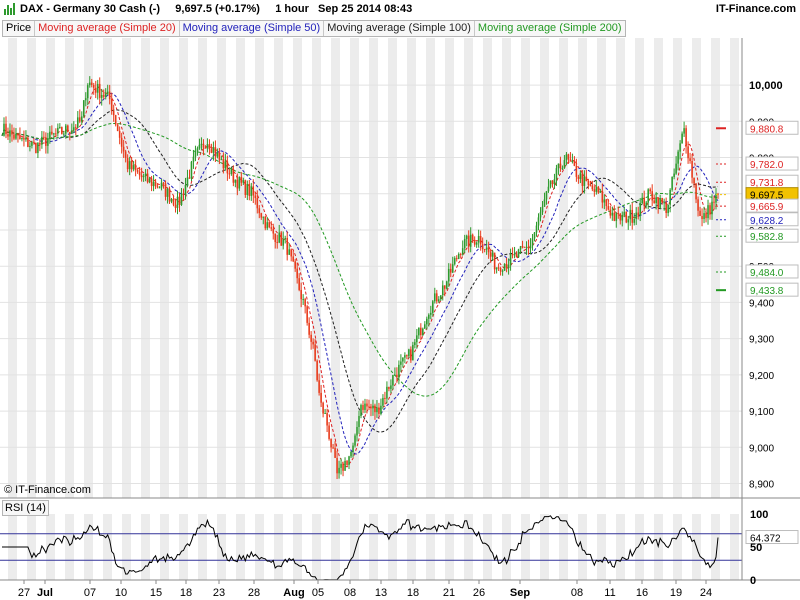 The width and height of the screenshot is (800, 600). Describe the element at coordinates (549, 28) in the screenshot. I see `legend-item-ma200: Moving average (Simple 200)` at that location.